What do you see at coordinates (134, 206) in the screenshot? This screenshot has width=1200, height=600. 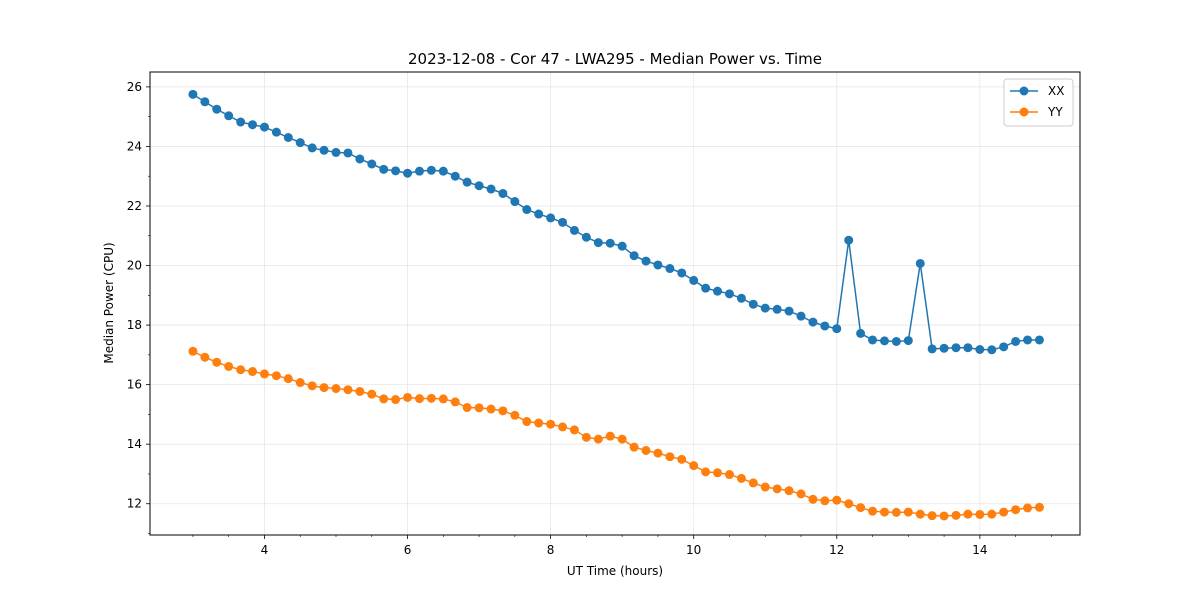 I see `y-tick-label: 22` at bounding box center [134, 206].